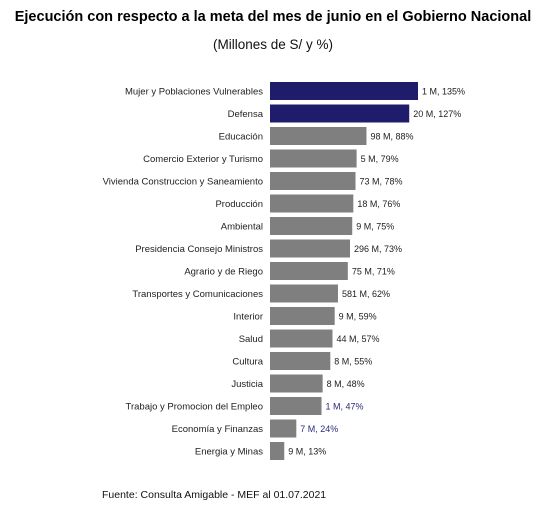 This screenshot has width=546, height=511. What do you see at coordinates (242, 227) in the screenshot?
I see `category-label: Ambiental` at bounding box center [242, 227].